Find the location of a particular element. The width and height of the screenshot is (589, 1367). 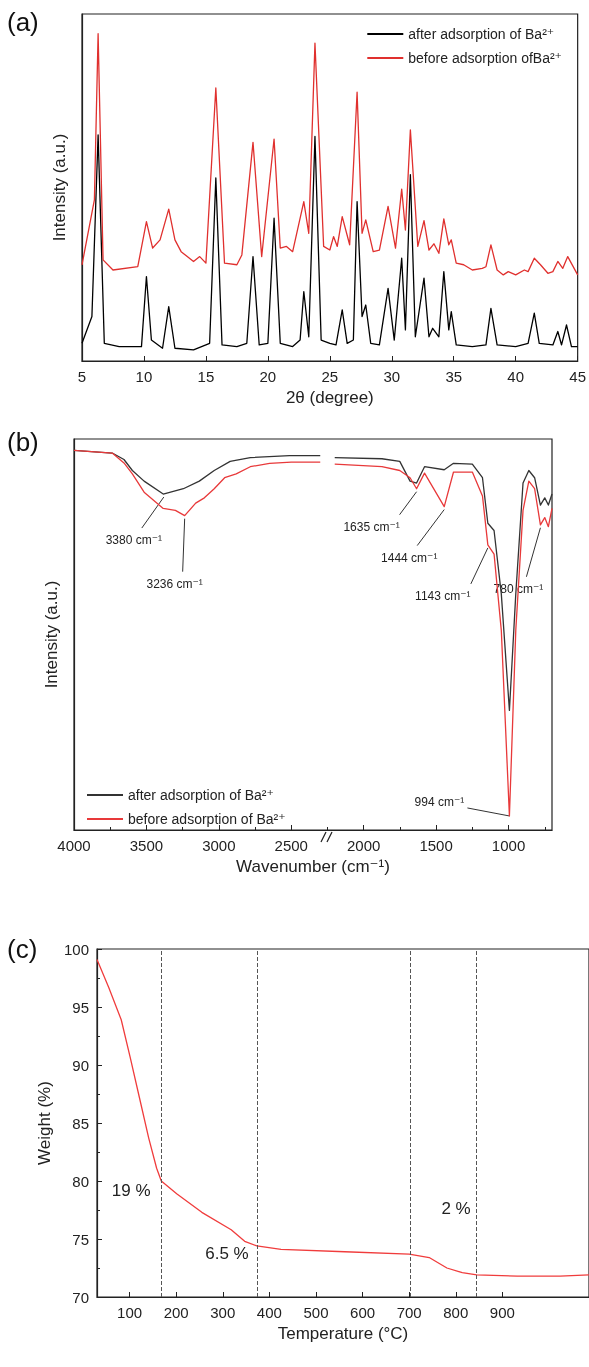

x-tick-label: 15 is located at coordinates (206, 376).